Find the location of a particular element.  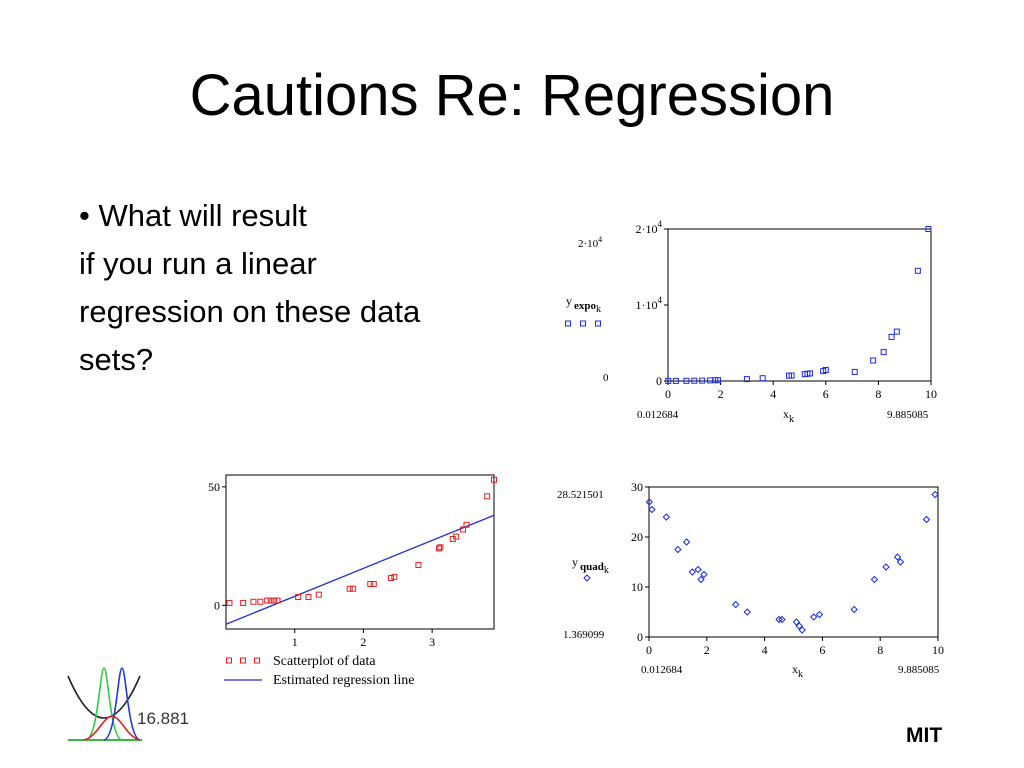

y-max-label: 28.521501 is located at coordinates (580, 495).